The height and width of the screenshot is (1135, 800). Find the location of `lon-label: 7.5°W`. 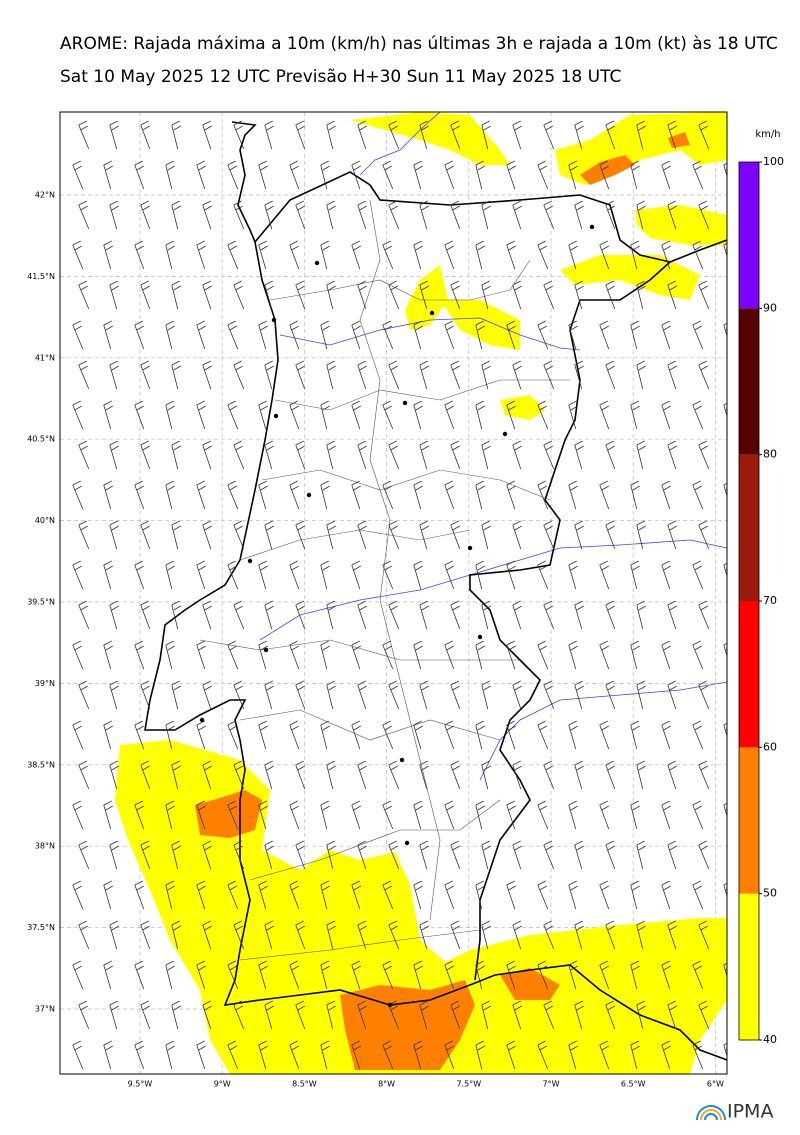

lon-label: 7.5°W is located at coordinates (468, 1084).